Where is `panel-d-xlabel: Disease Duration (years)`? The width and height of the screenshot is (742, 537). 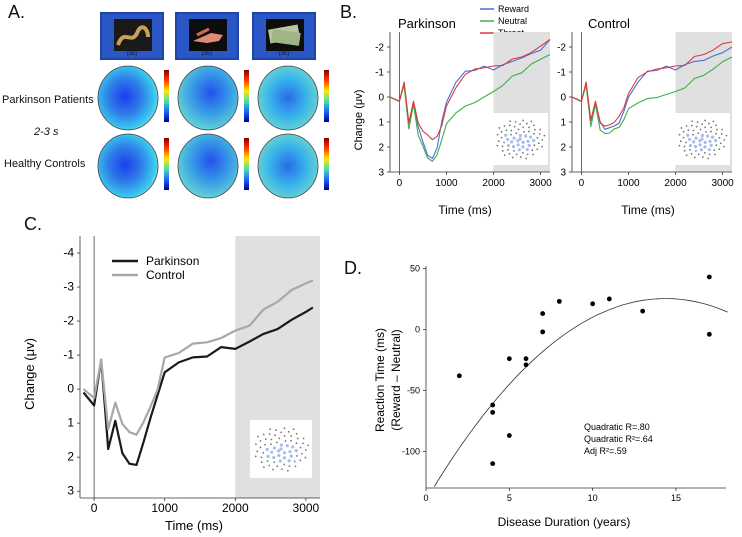
panel-d-xlabel: Disease Duration (years) is located at coordinates (564, 522).